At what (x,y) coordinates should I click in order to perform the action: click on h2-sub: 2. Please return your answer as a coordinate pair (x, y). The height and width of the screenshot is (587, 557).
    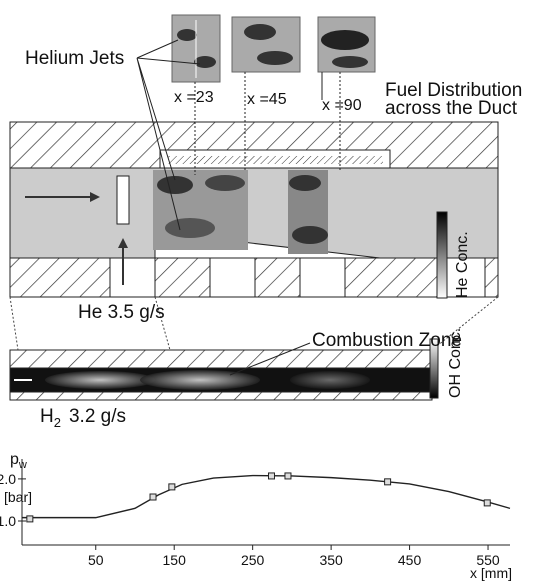
    Looking at the image, I should click on (57, 422).